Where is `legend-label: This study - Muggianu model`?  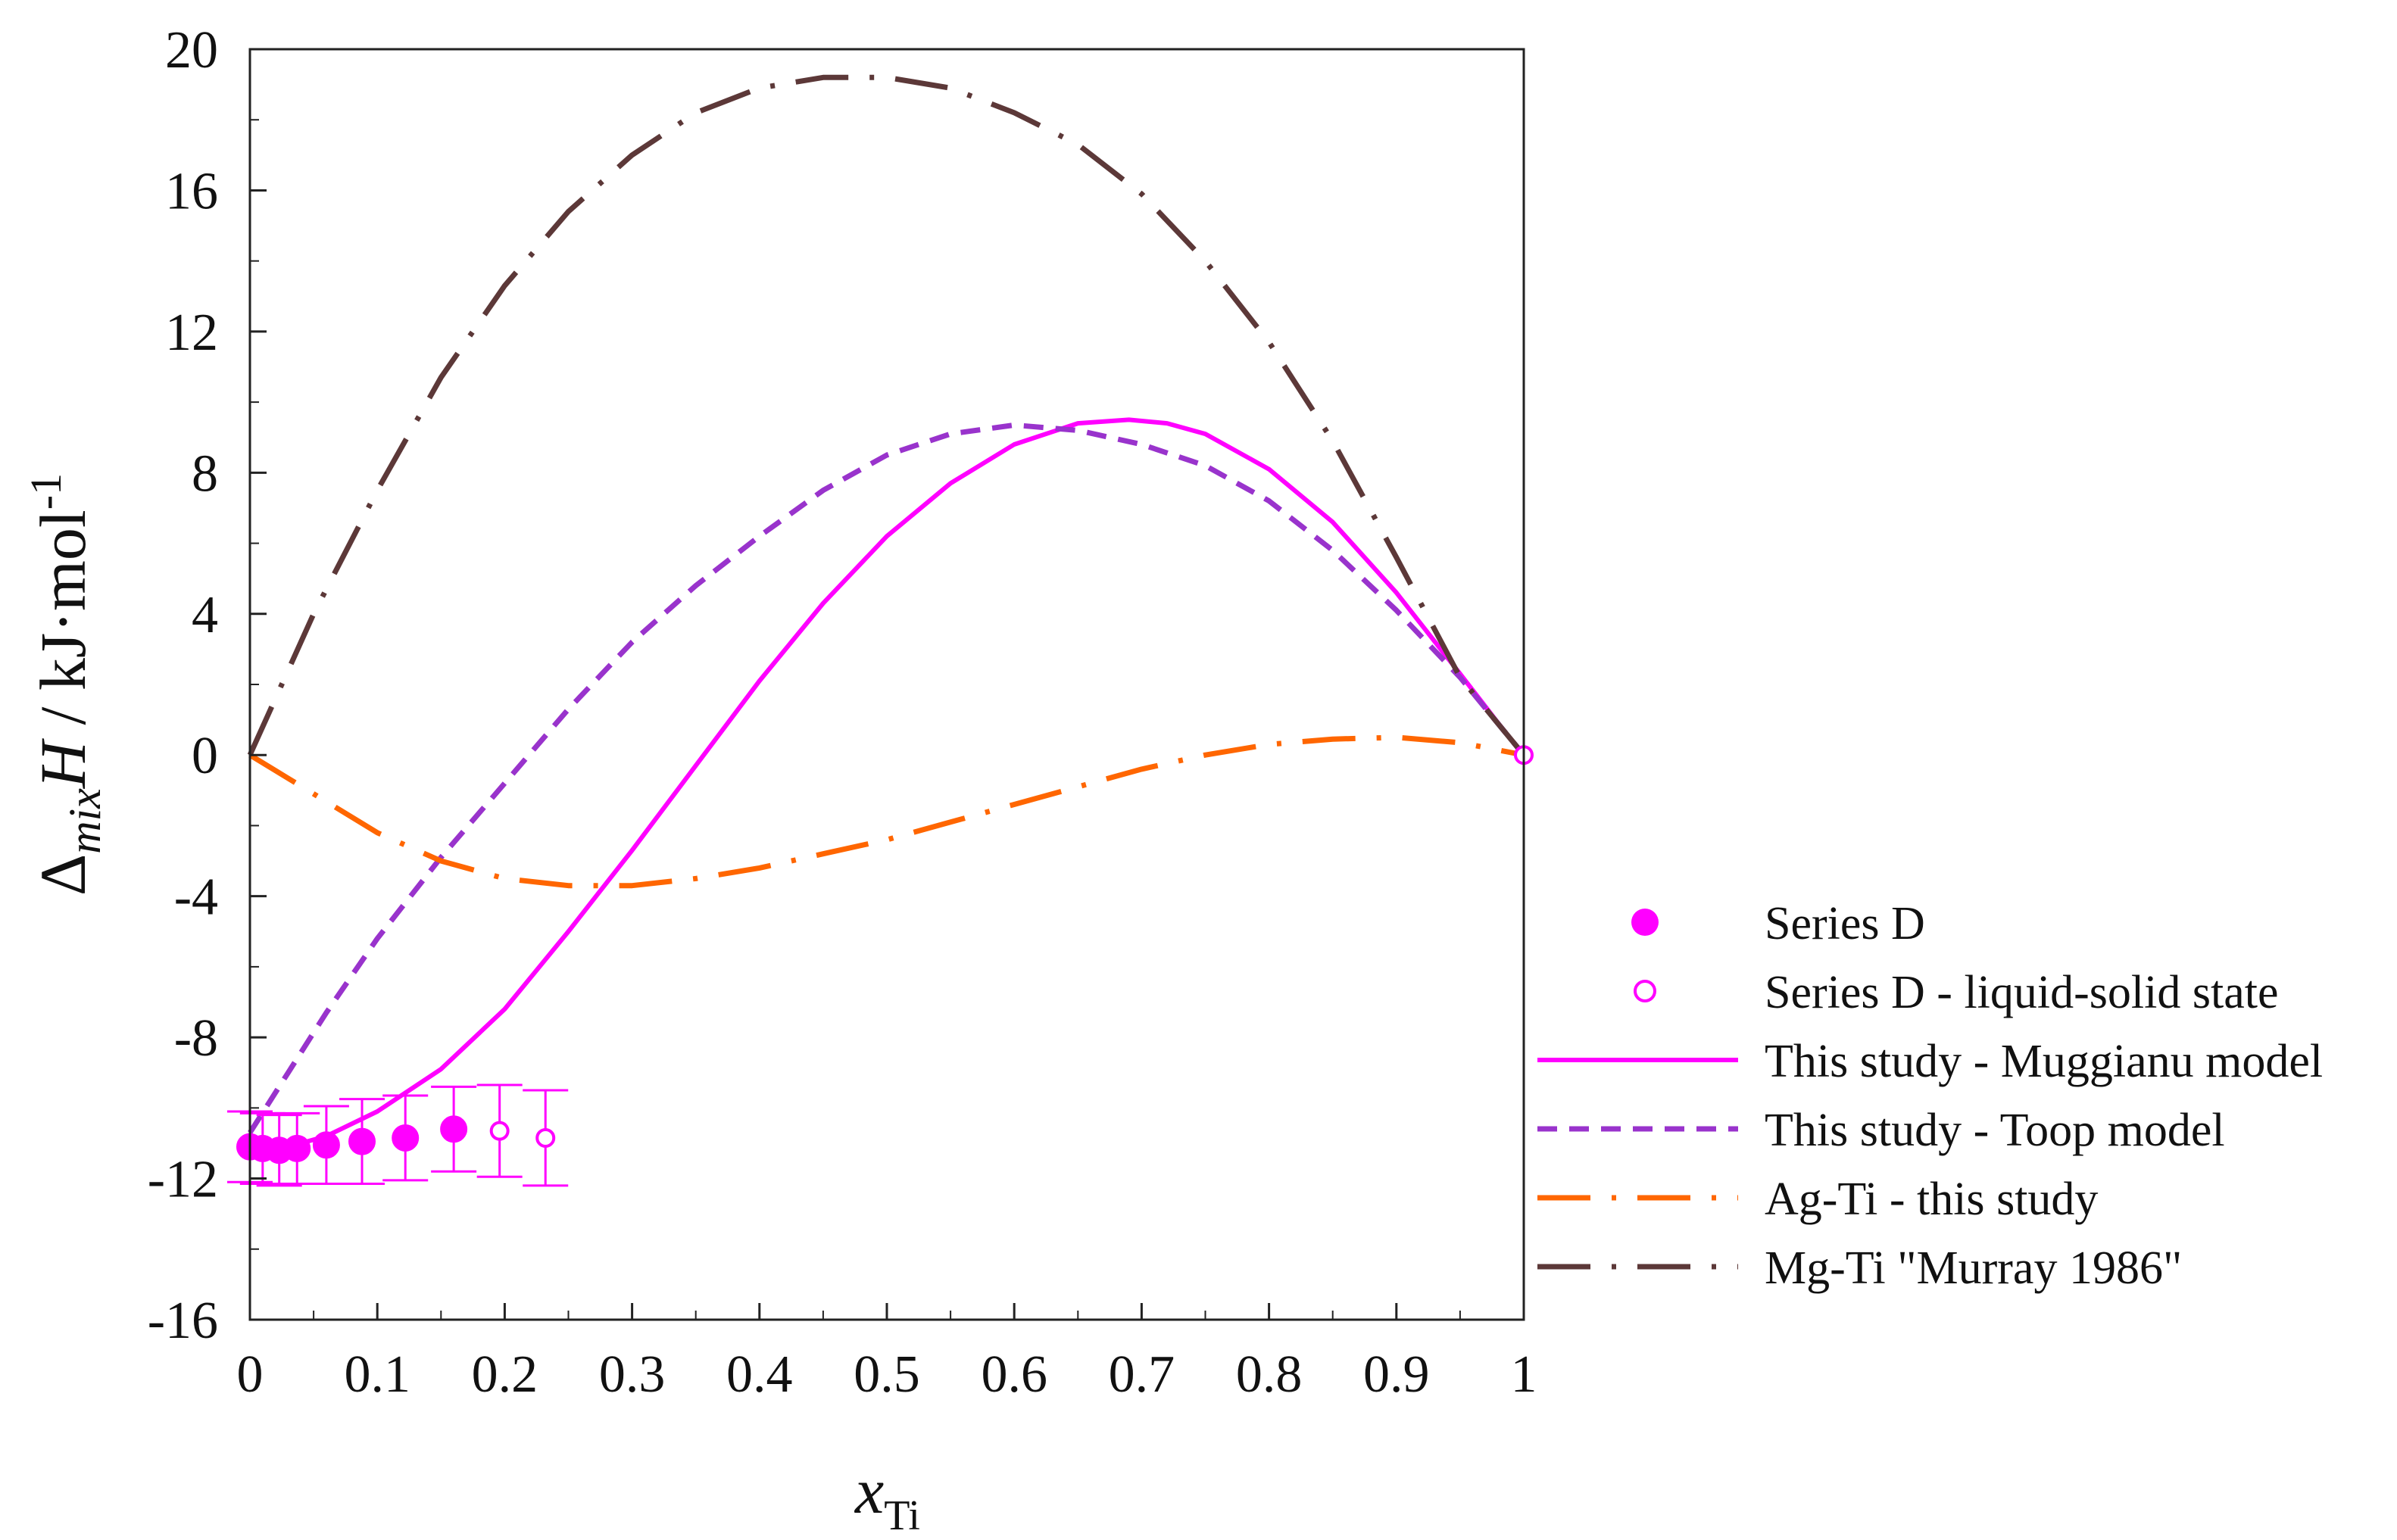 legend-label: This study - Muggianu model is located at coordinates (2044, 1062).